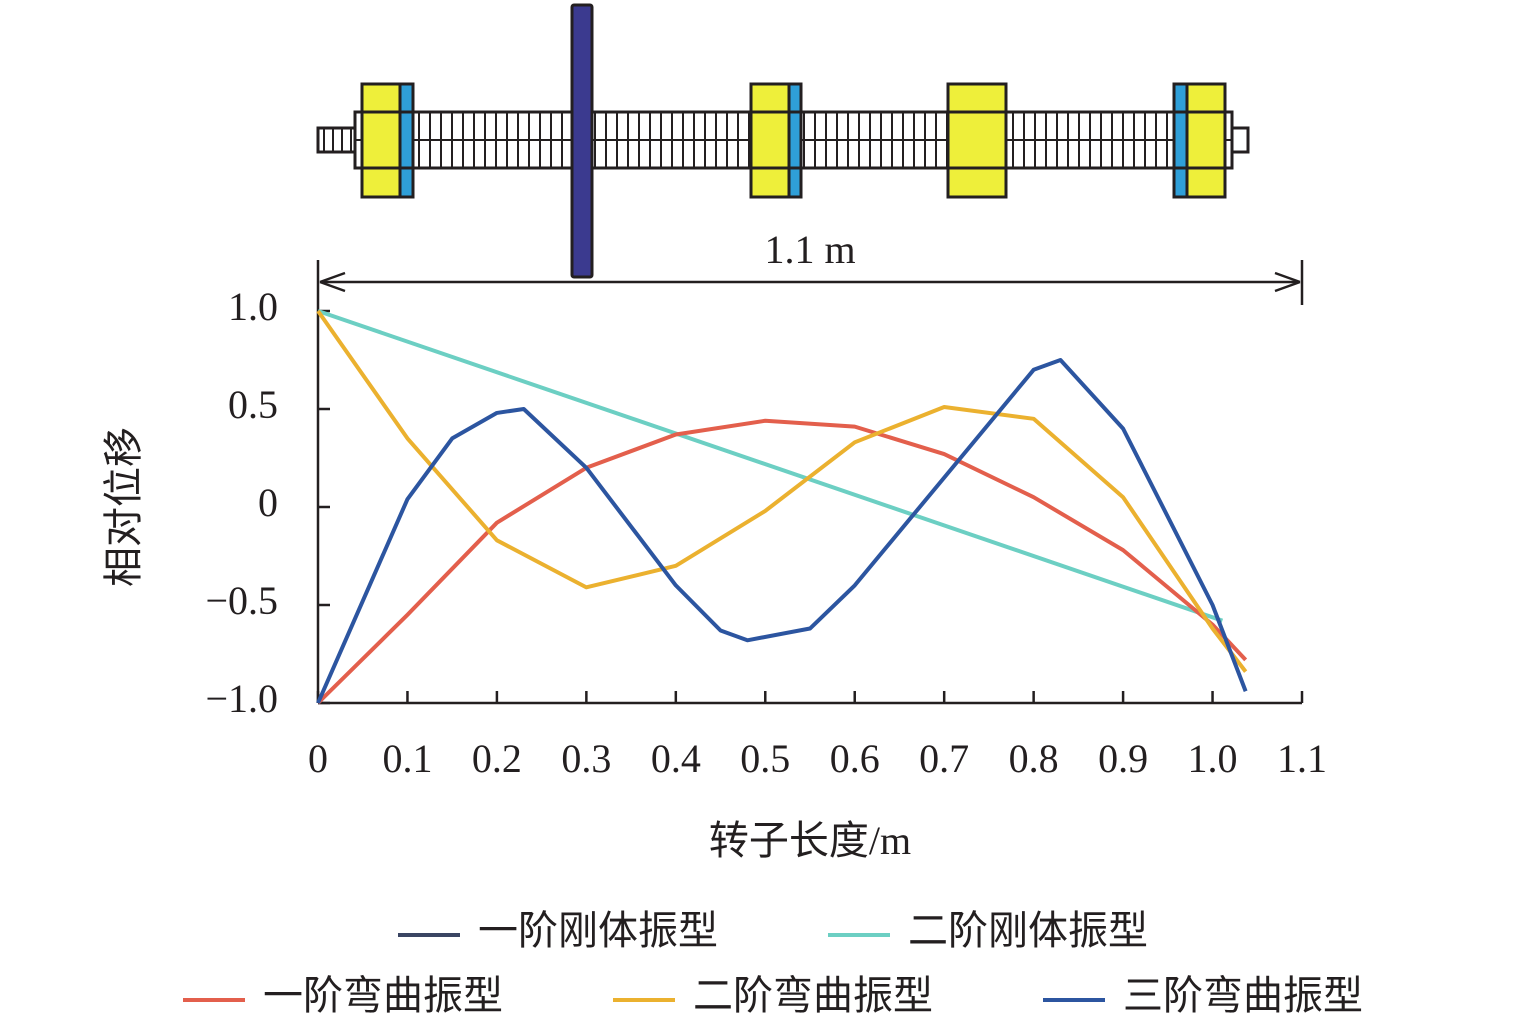 The image size is (1535, 1033). I want to click on x-tick-label: 1.0, so click(1213, 758).